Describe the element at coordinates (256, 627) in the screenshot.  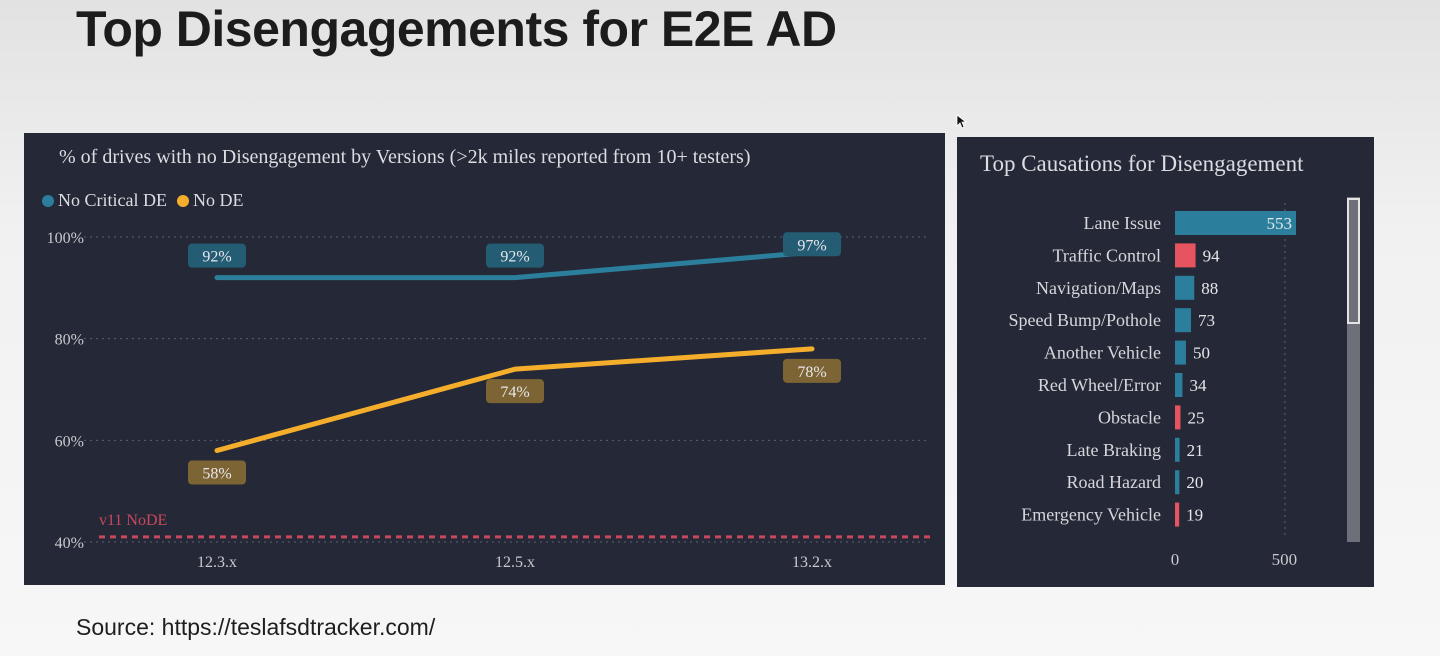
I see `source-citation: Source: https://teslafsdtracker.com/` at that location.